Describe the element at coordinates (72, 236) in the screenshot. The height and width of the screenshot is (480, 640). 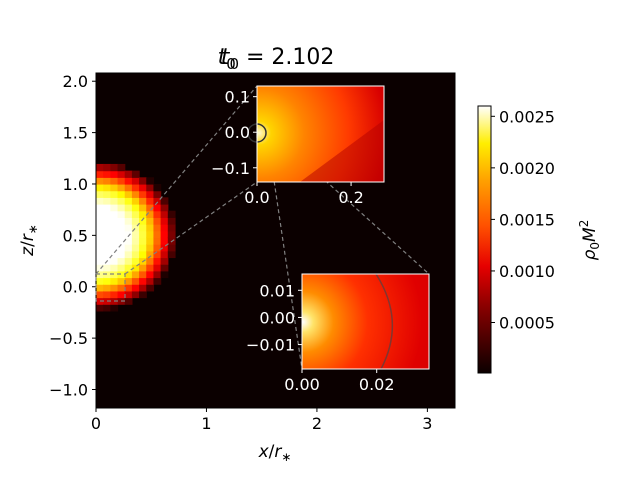
I see `y-axis-ticks: −1.0 −0.5 0.0 0.5 1.0 1.5 2.0` at that location.